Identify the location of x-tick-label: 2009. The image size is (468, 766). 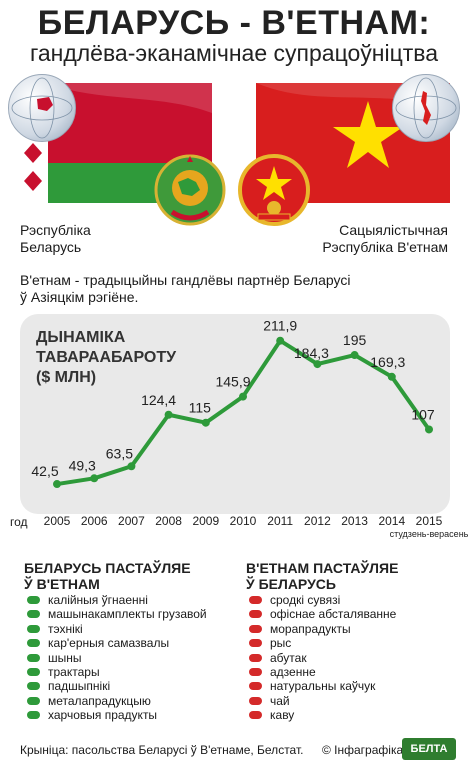
(205, 521).